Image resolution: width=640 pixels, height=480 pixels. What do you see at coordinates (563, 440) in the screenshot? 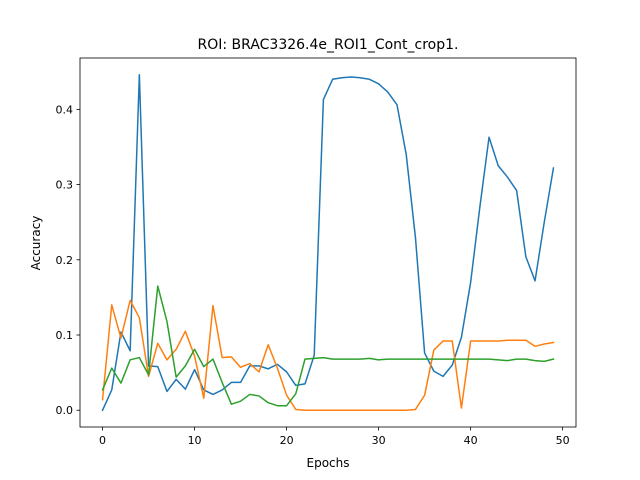
I see `x-tick-label: 50` at bounding box center [563, 440].